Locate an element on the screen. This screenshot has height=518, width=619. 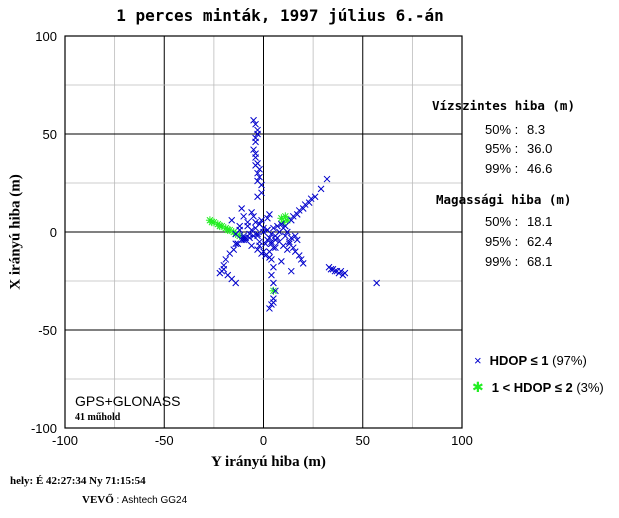
horizontal-stat-95: 95% :36.0 is located at coordinates (519, 148).